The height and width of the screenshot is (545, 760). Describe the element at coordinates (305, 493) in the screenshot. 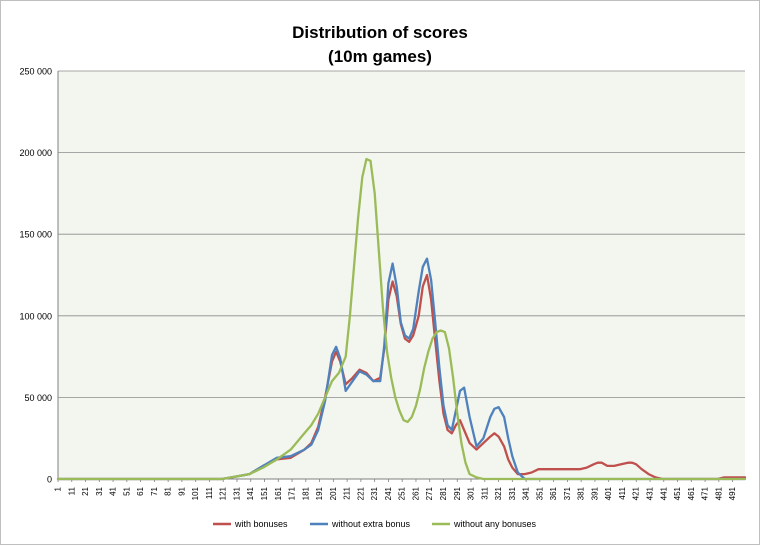

I see `x-tick-label: 181` at that location.